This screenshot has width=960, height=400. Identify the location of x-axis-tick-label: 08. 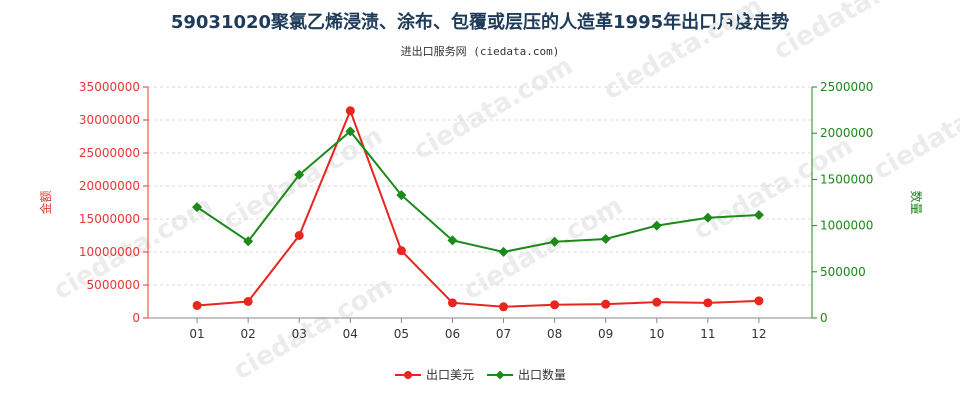
(554, 334).